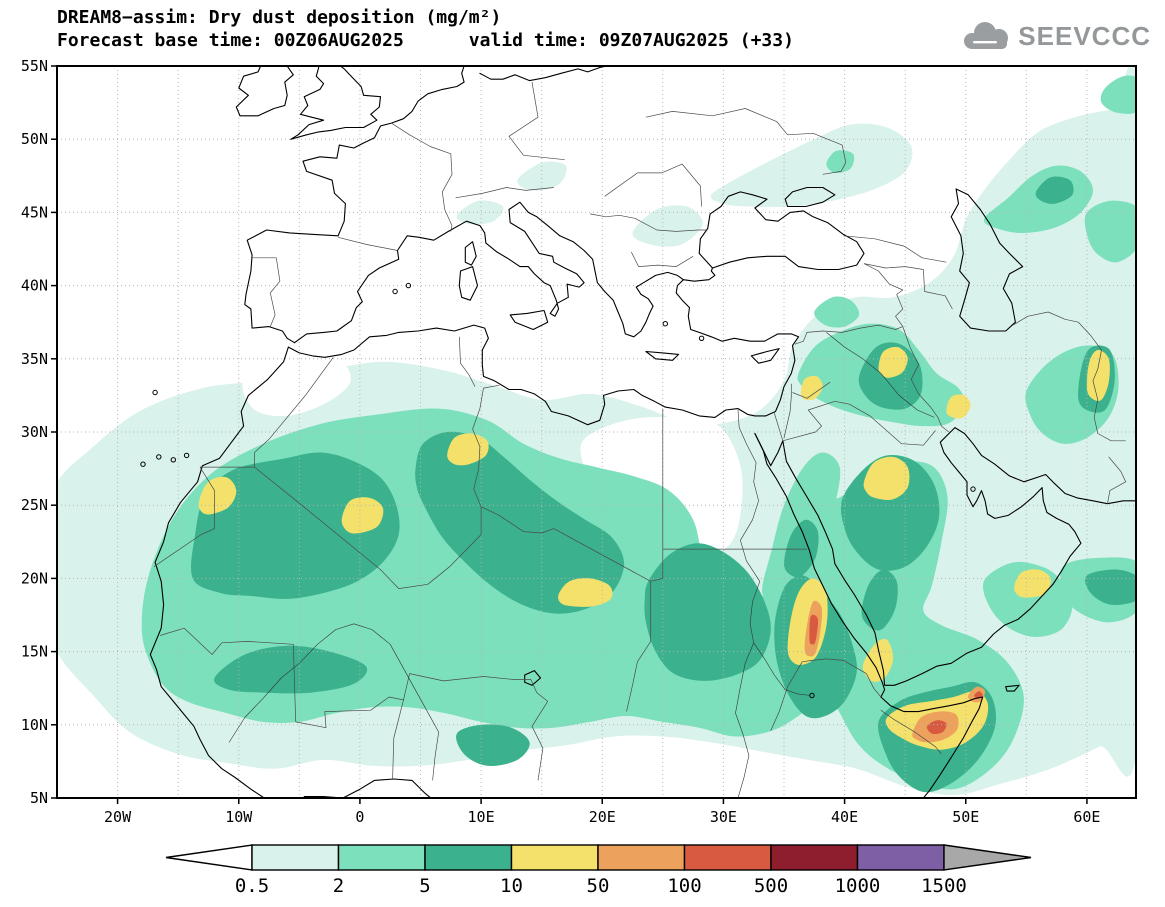 This screenshot has width=1165, height=907. What do you see at coordinates (978, 695) in the screenshot?
I see `dust-region-r-guardafui` at bounding box center [978, 695].